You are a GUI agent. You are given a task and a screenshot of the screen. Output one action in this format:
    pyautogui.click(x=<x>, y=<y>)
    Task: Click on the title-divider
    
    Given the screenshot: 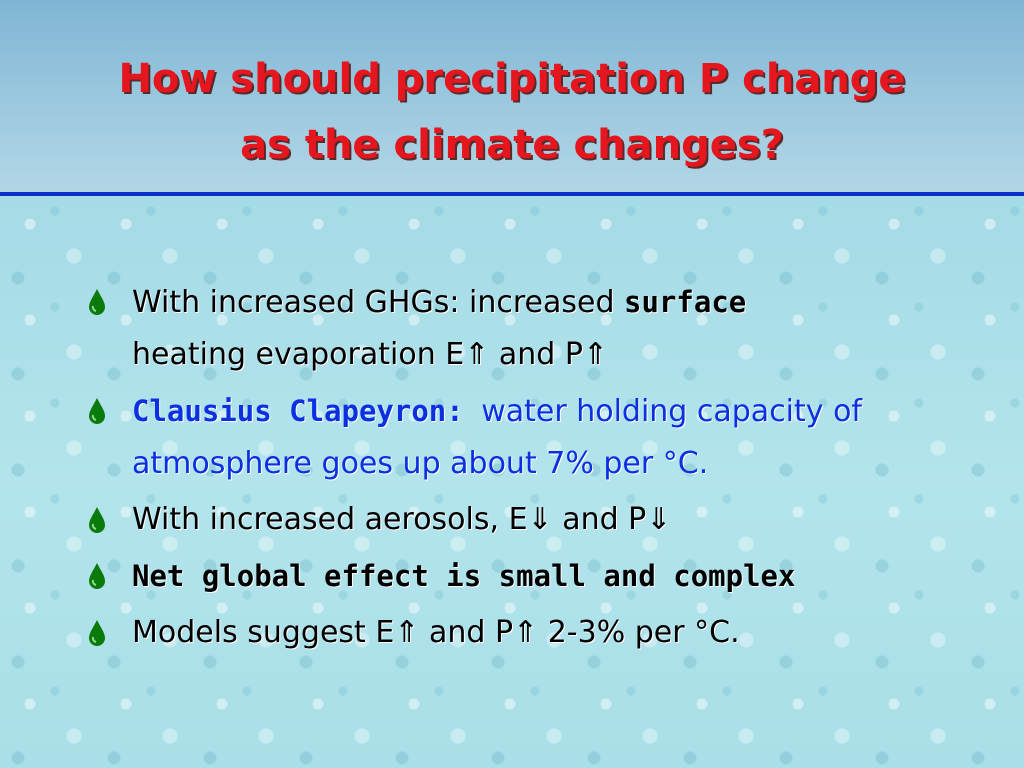 What is the action you would take?
    pyautogui.click(x=512, y=194)
    